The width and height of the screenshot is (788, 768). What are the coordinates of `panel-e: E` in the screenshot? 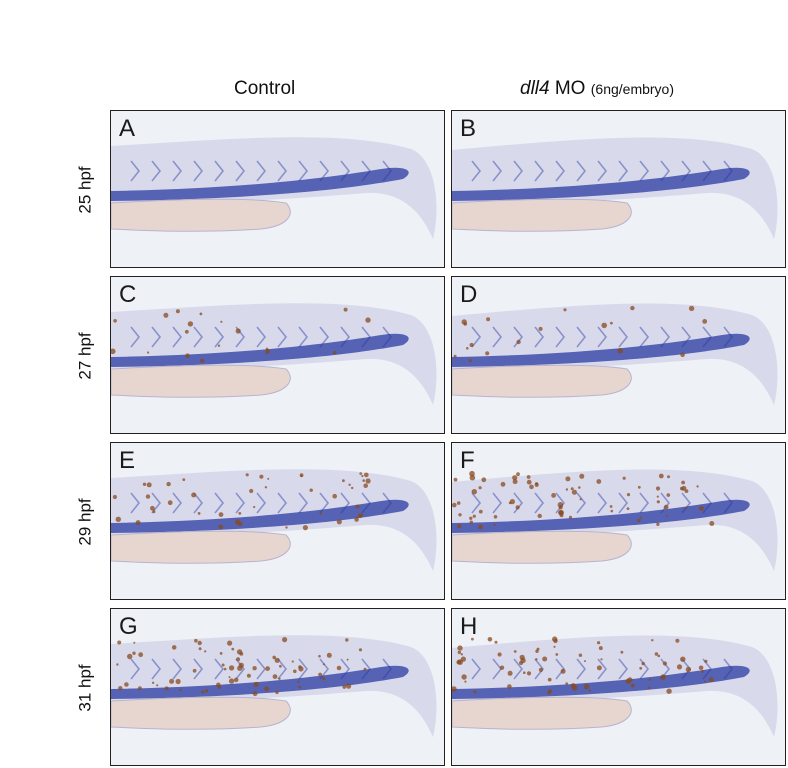 It's located at (277, 521).